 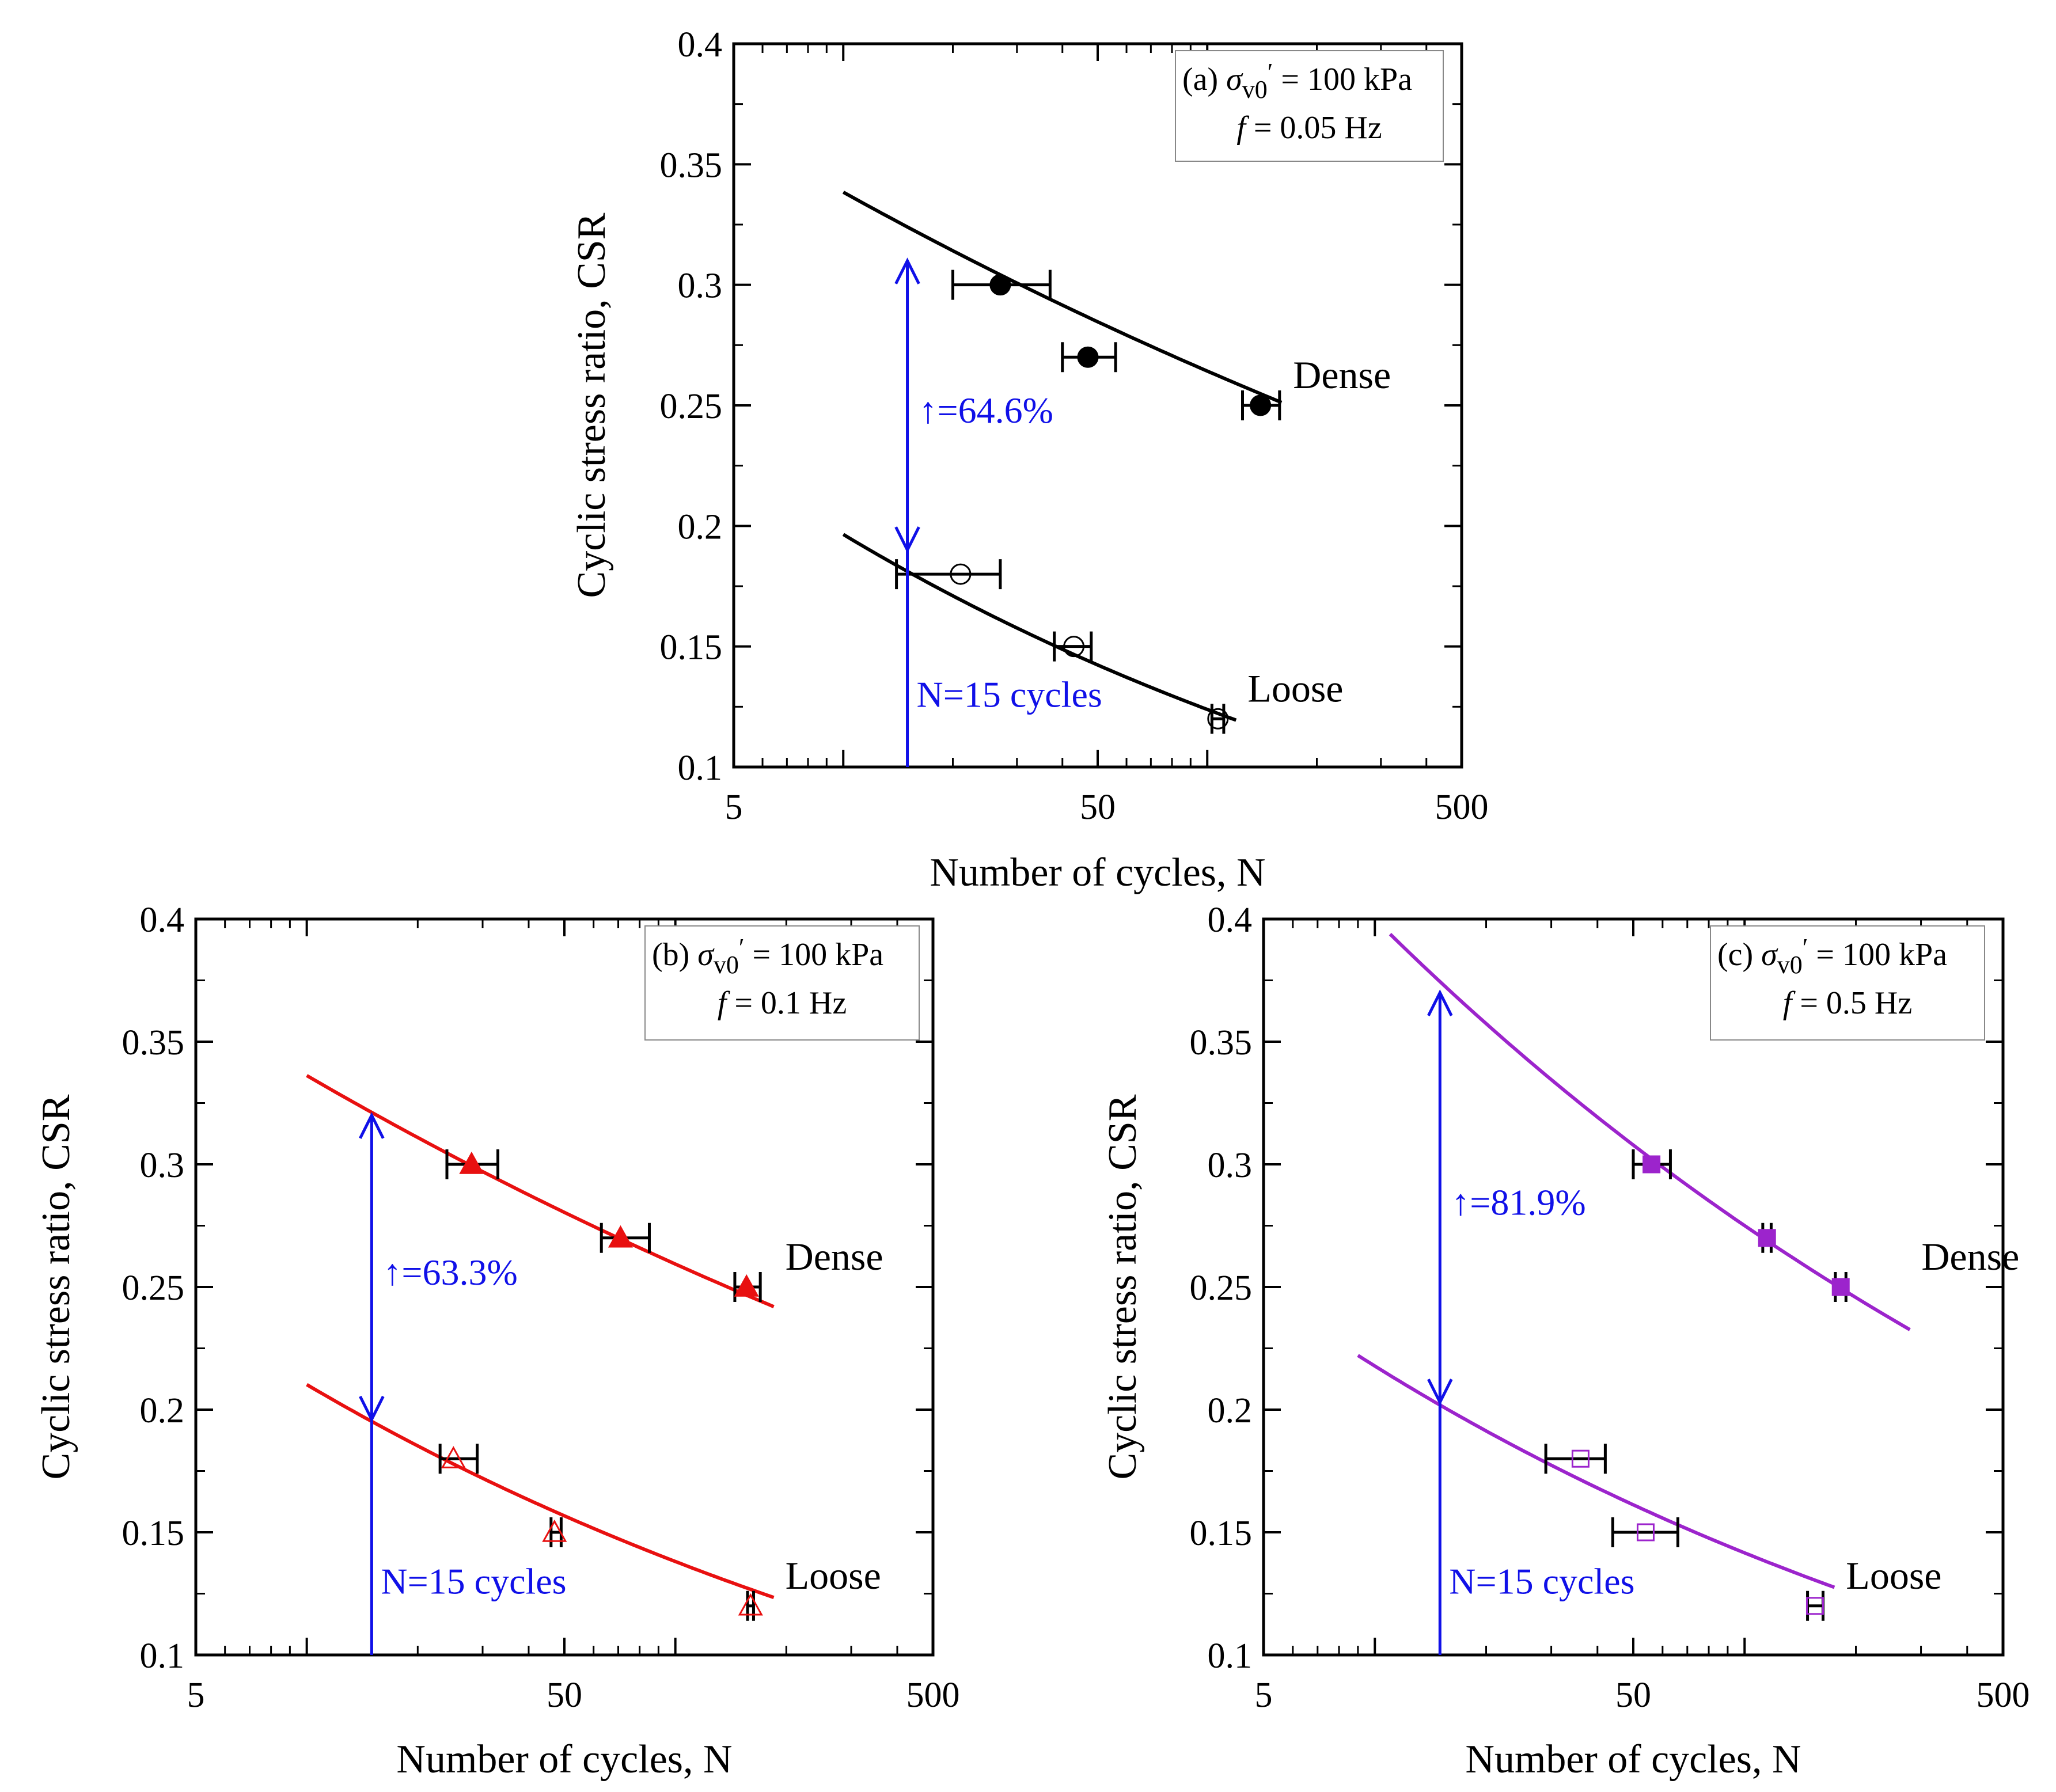 I want to click on increase-label: ↑=81.9%, so click(x=1518, y=1202).